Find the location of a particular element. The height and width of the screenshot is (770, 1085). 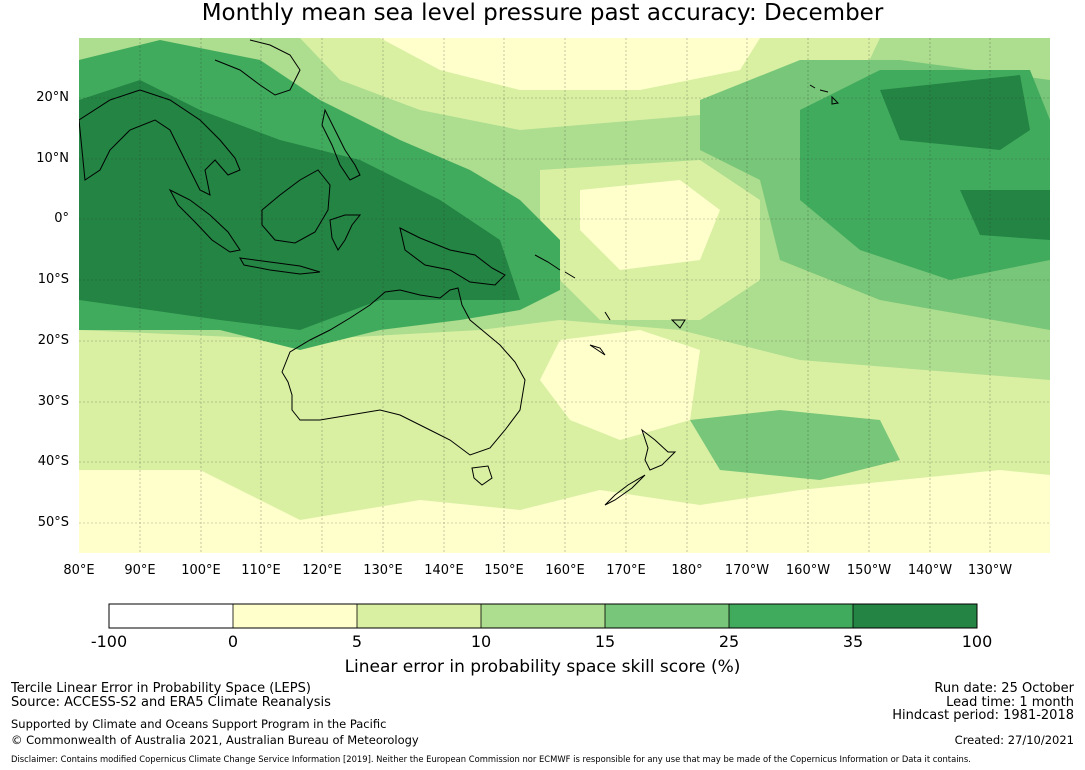

lat-label-20S: 20°S is located at coordinates (53, 340).